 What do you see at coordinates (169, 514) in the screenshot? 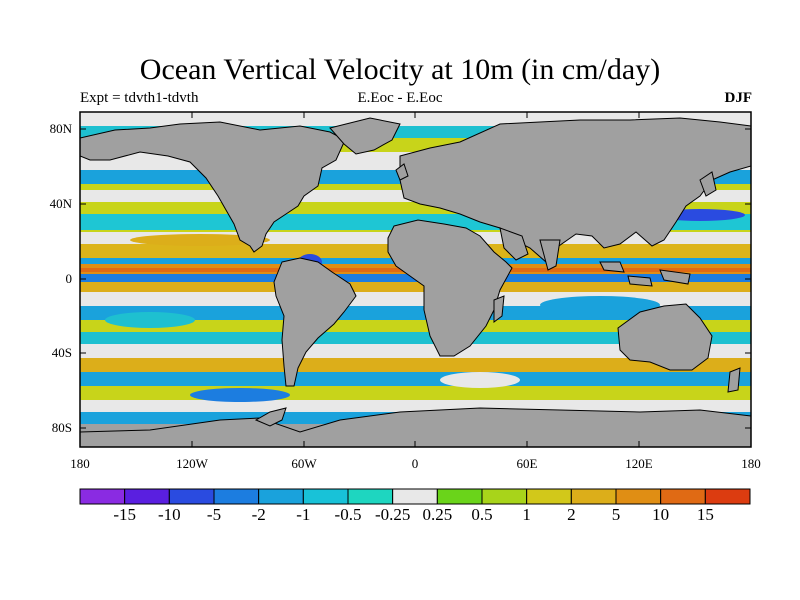
I see `colorbar-label: -10` at bounding box center [169, 514].